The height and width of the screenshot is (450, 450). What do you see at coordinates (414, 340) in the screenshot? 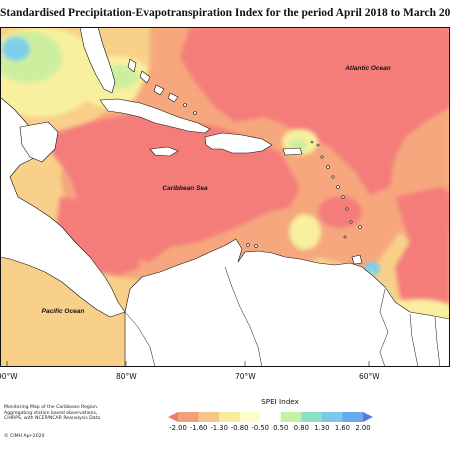
I see `border-guyana-suriname` at bounding box center [414, 340].